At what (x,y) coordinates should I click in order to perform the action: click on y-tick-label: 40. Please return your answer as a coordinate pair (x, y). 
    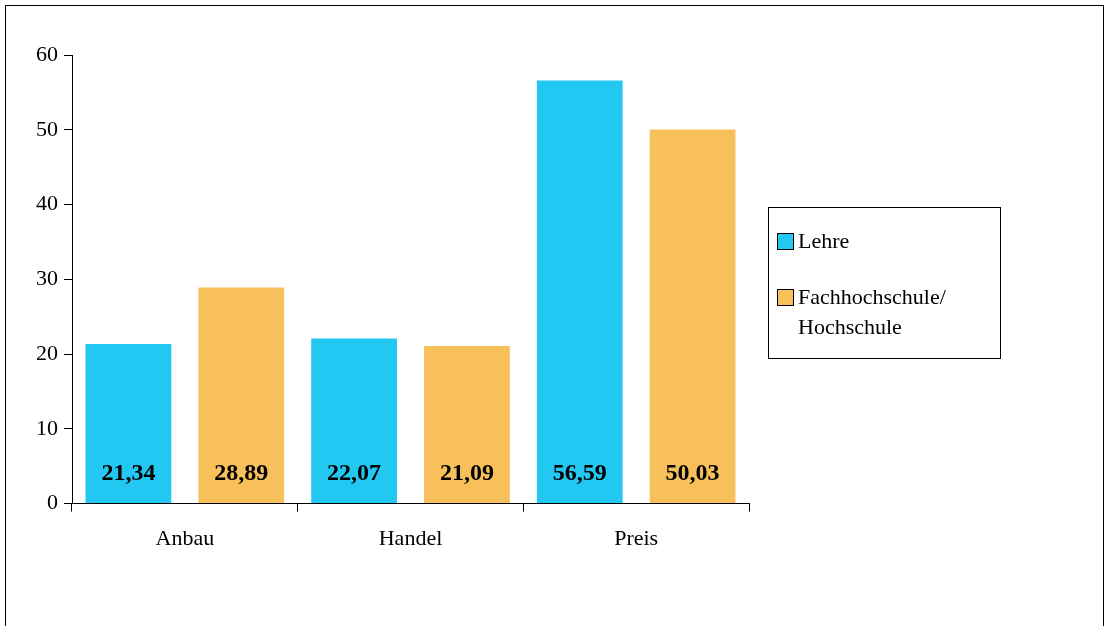
    Looking at the image, I should click on (47, 203).